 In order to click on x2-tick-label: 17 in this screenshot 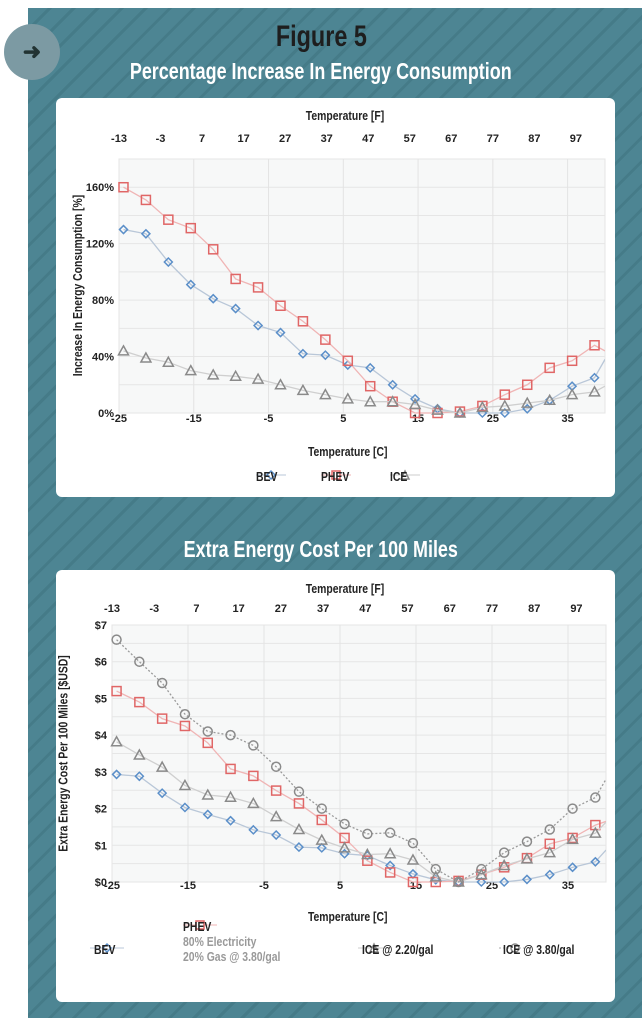, I will do `click(243, 139)`.